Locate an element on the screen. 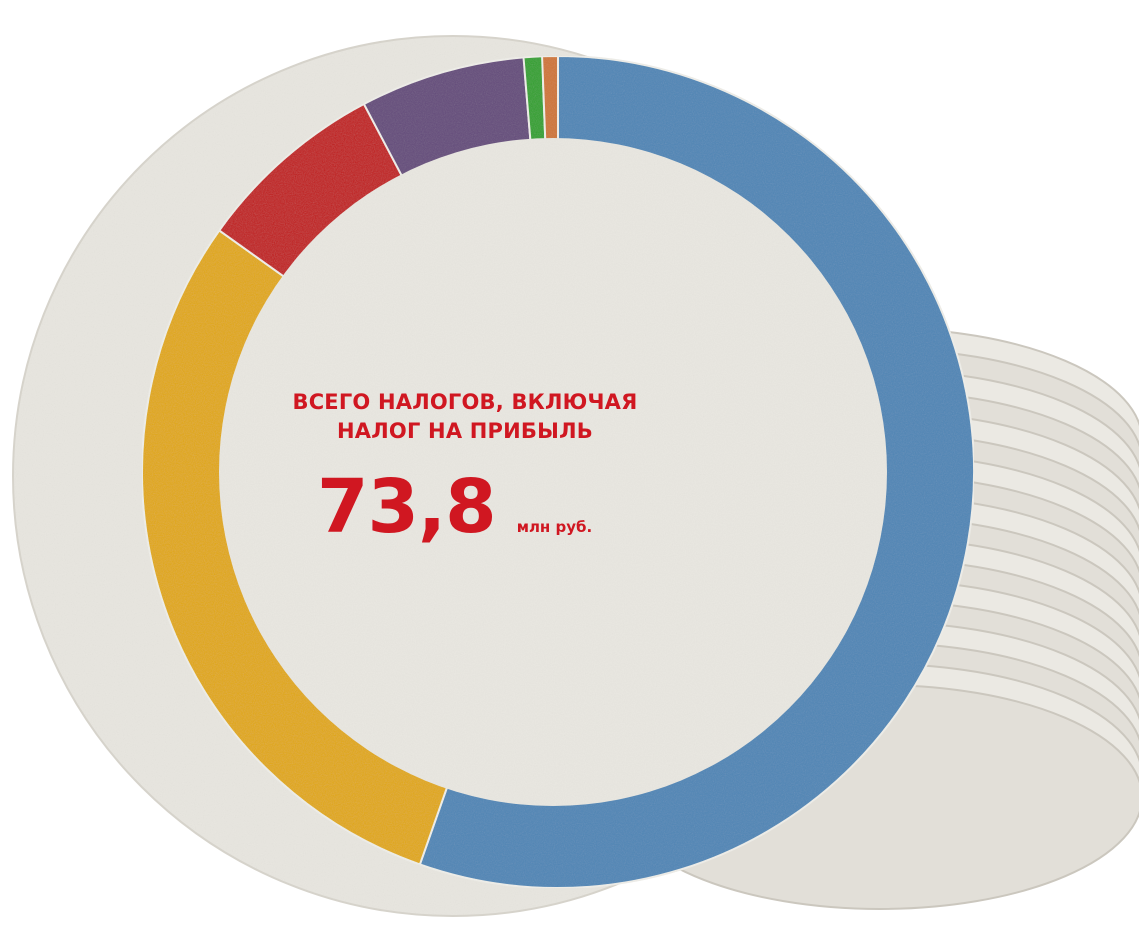 Image resolution: width=1139 pixels, height=934 pixels. total-unit: млн руб. is located at coordinates (554, 527).